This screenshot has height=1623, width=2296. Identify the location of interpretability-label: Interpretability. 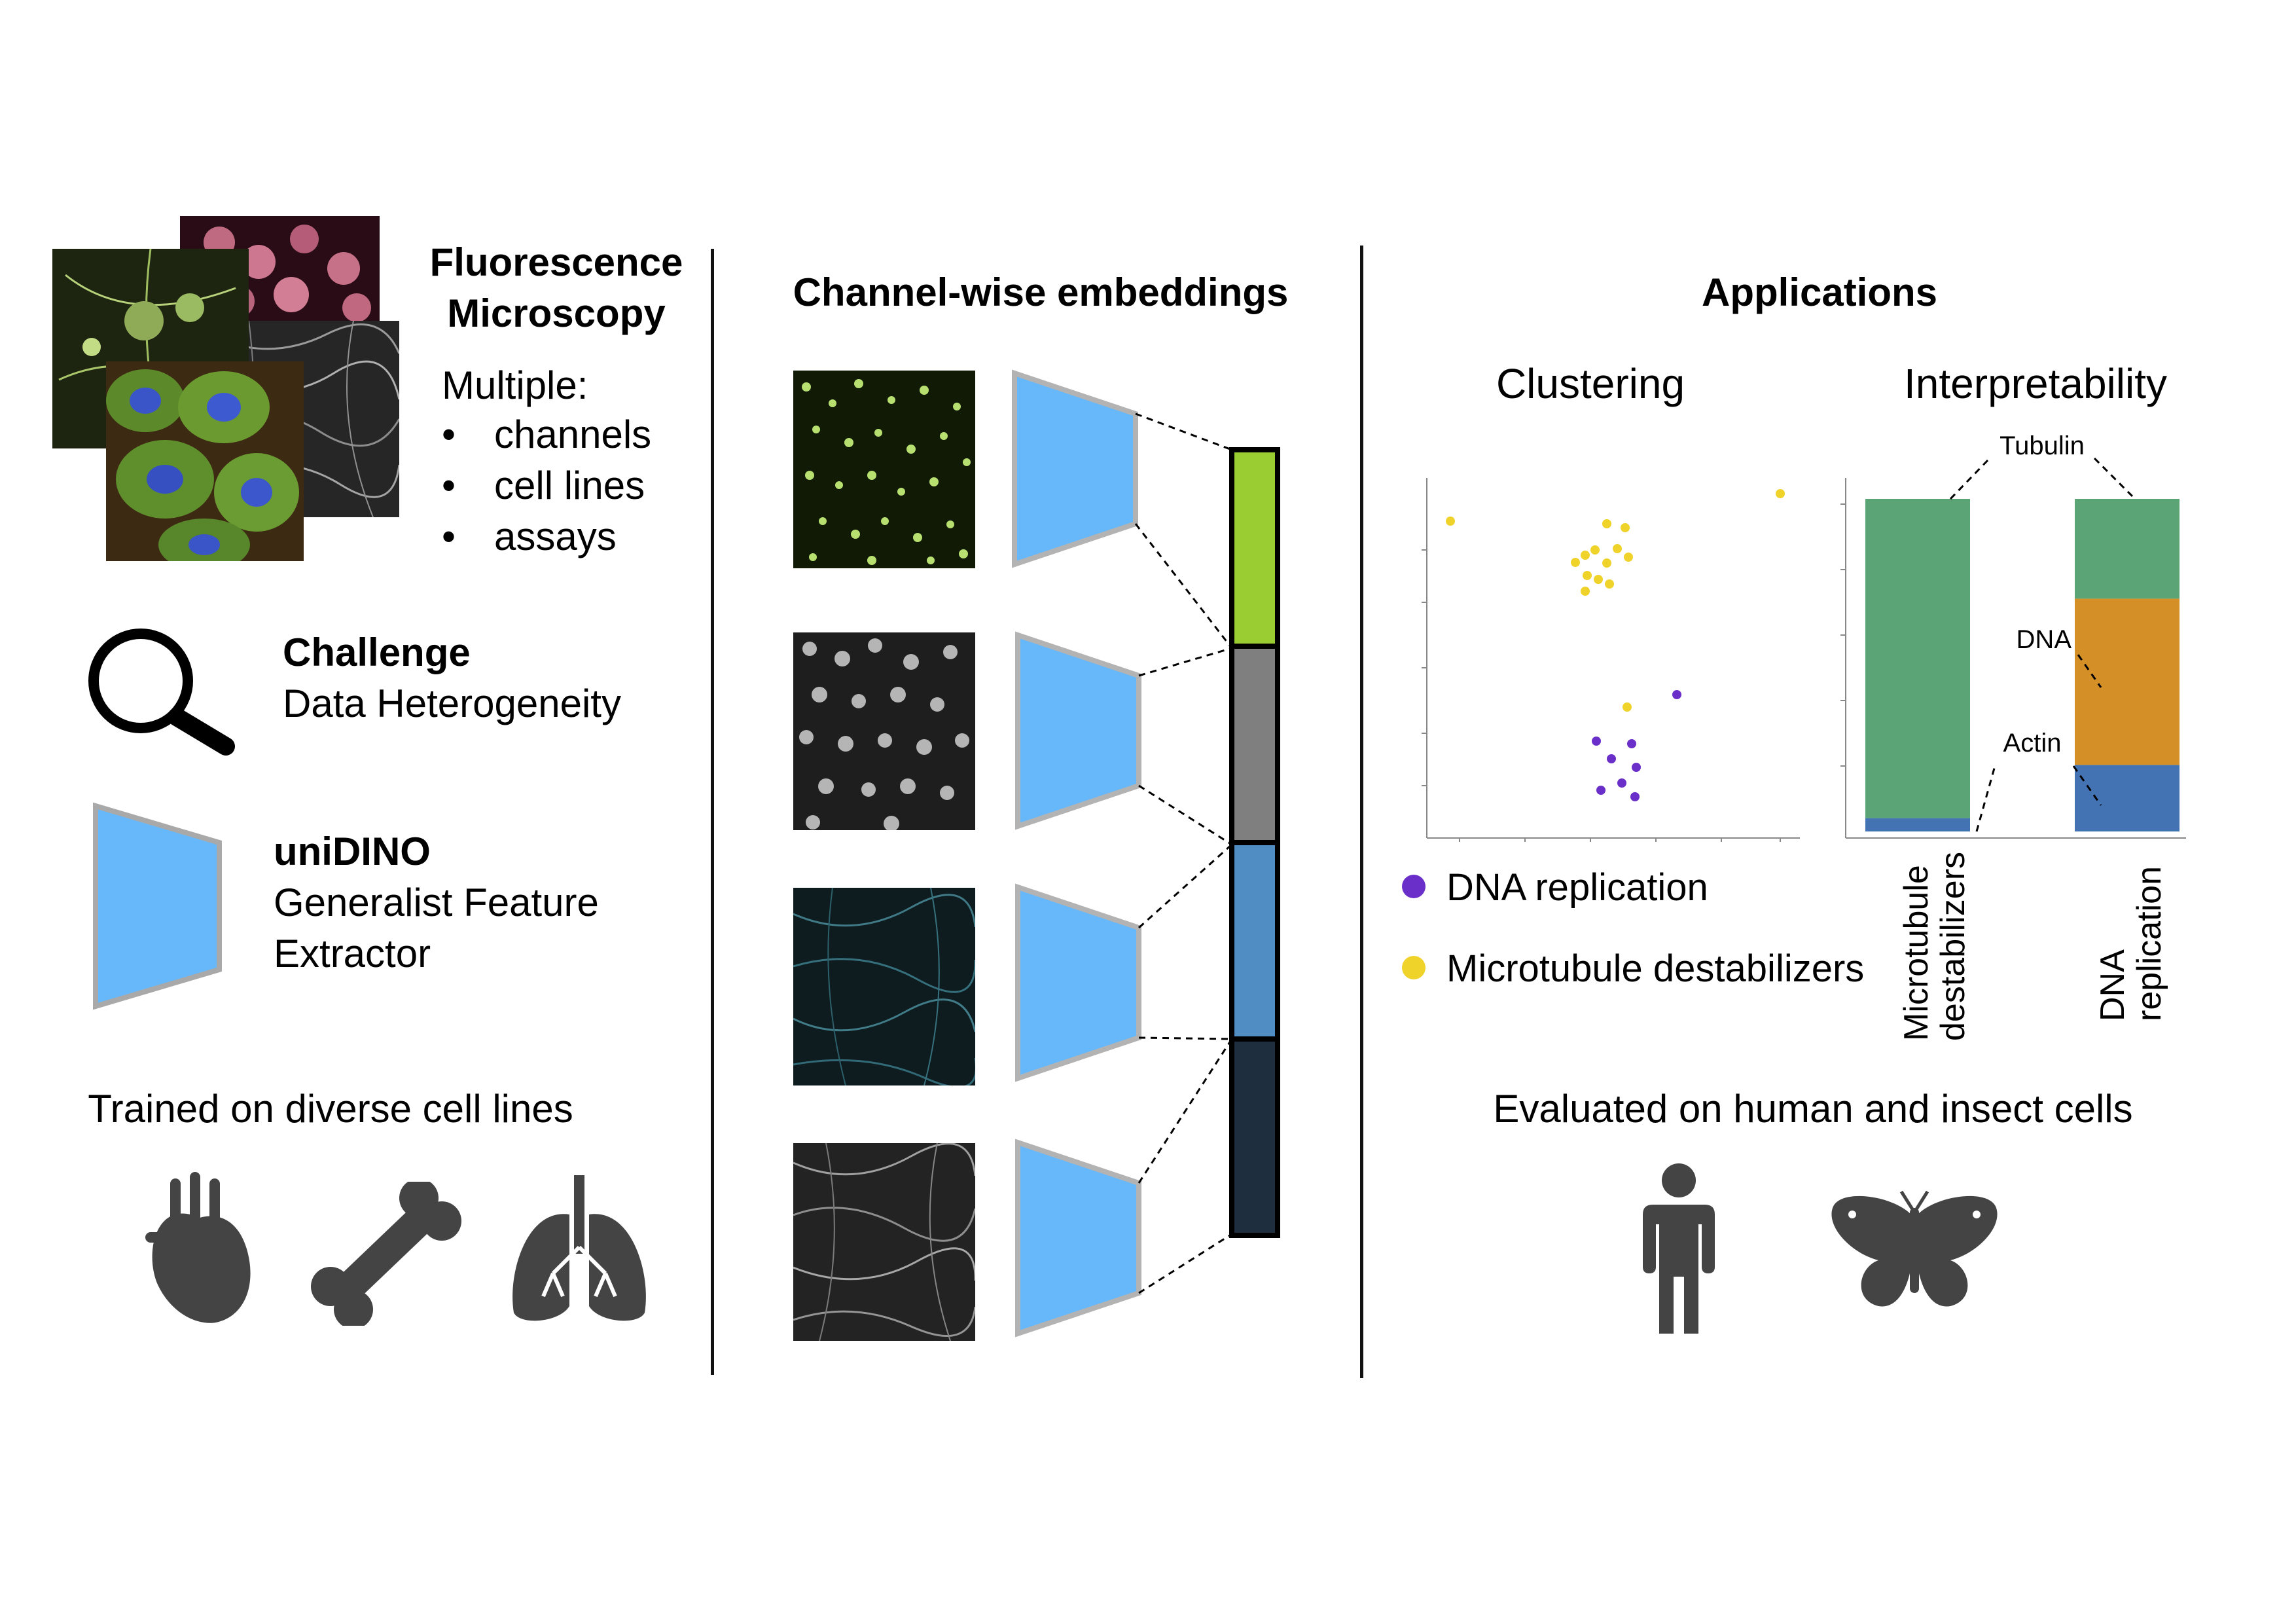
(2035, 383).